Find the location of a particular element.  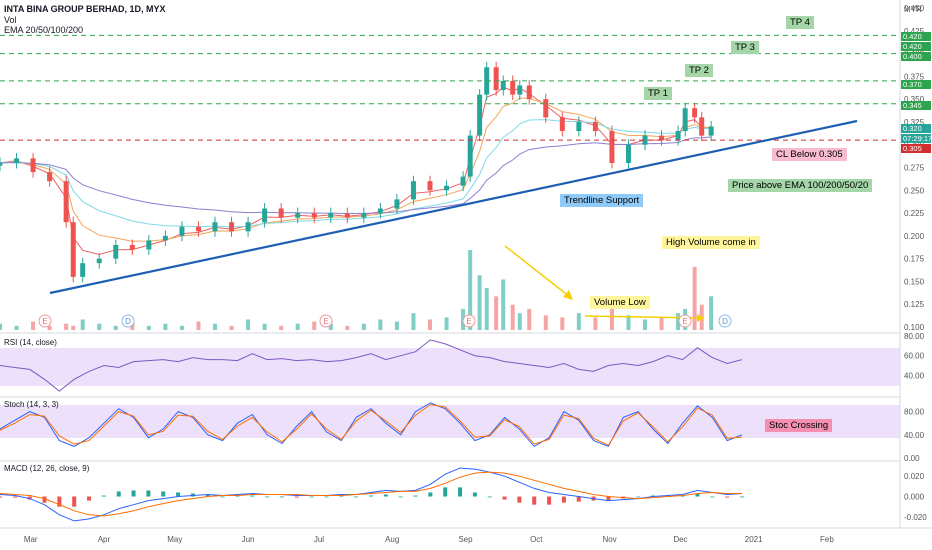

ema-note-label: Price above EMA 100/200/50/20 is located at coordinates (800, 185).